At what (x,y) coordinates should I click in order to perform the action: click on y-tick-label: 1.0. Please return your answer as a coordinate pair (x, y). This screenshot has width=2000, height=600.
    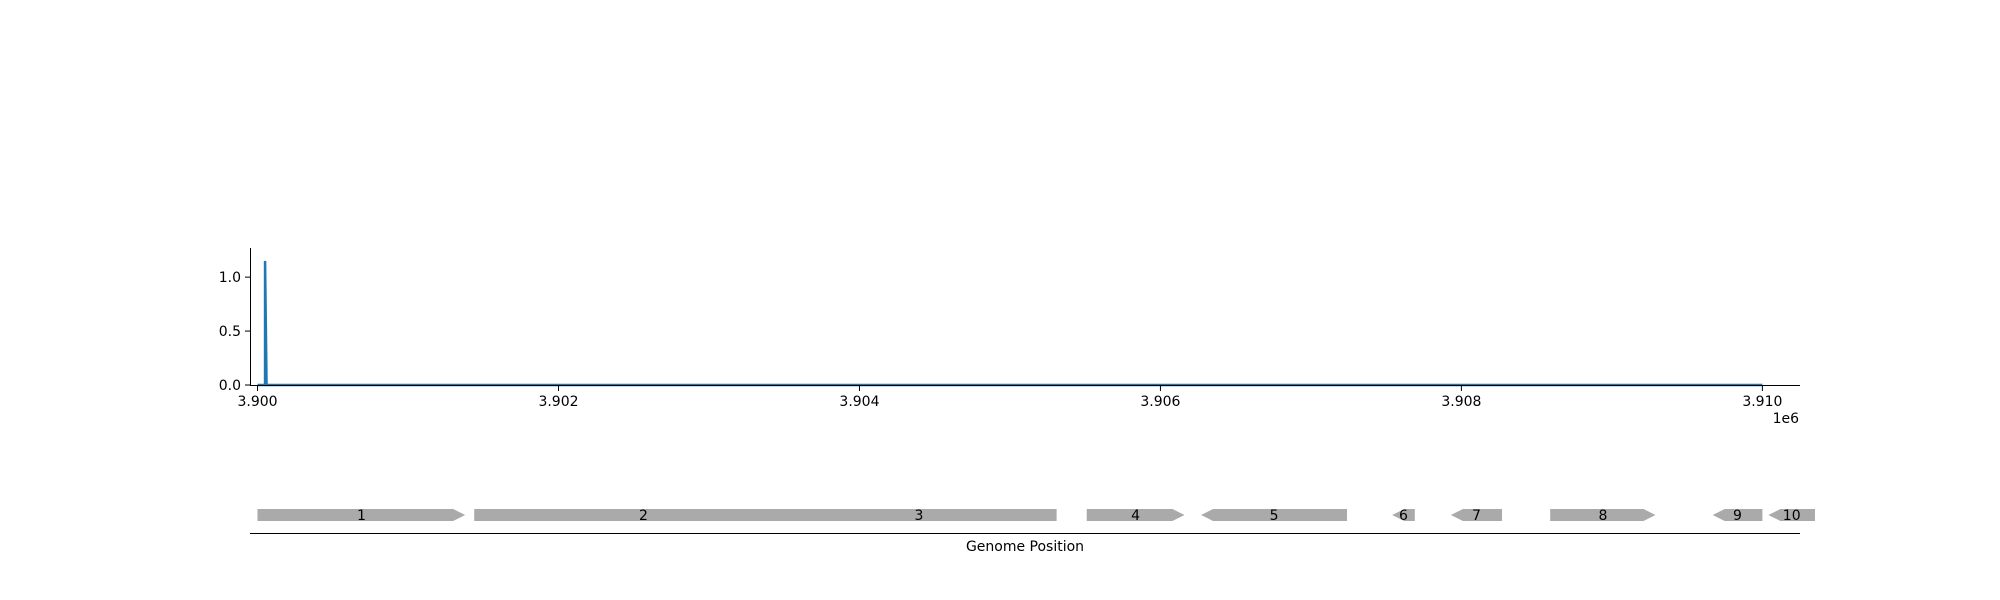
    Looking at the image, I should click on (230, 278).